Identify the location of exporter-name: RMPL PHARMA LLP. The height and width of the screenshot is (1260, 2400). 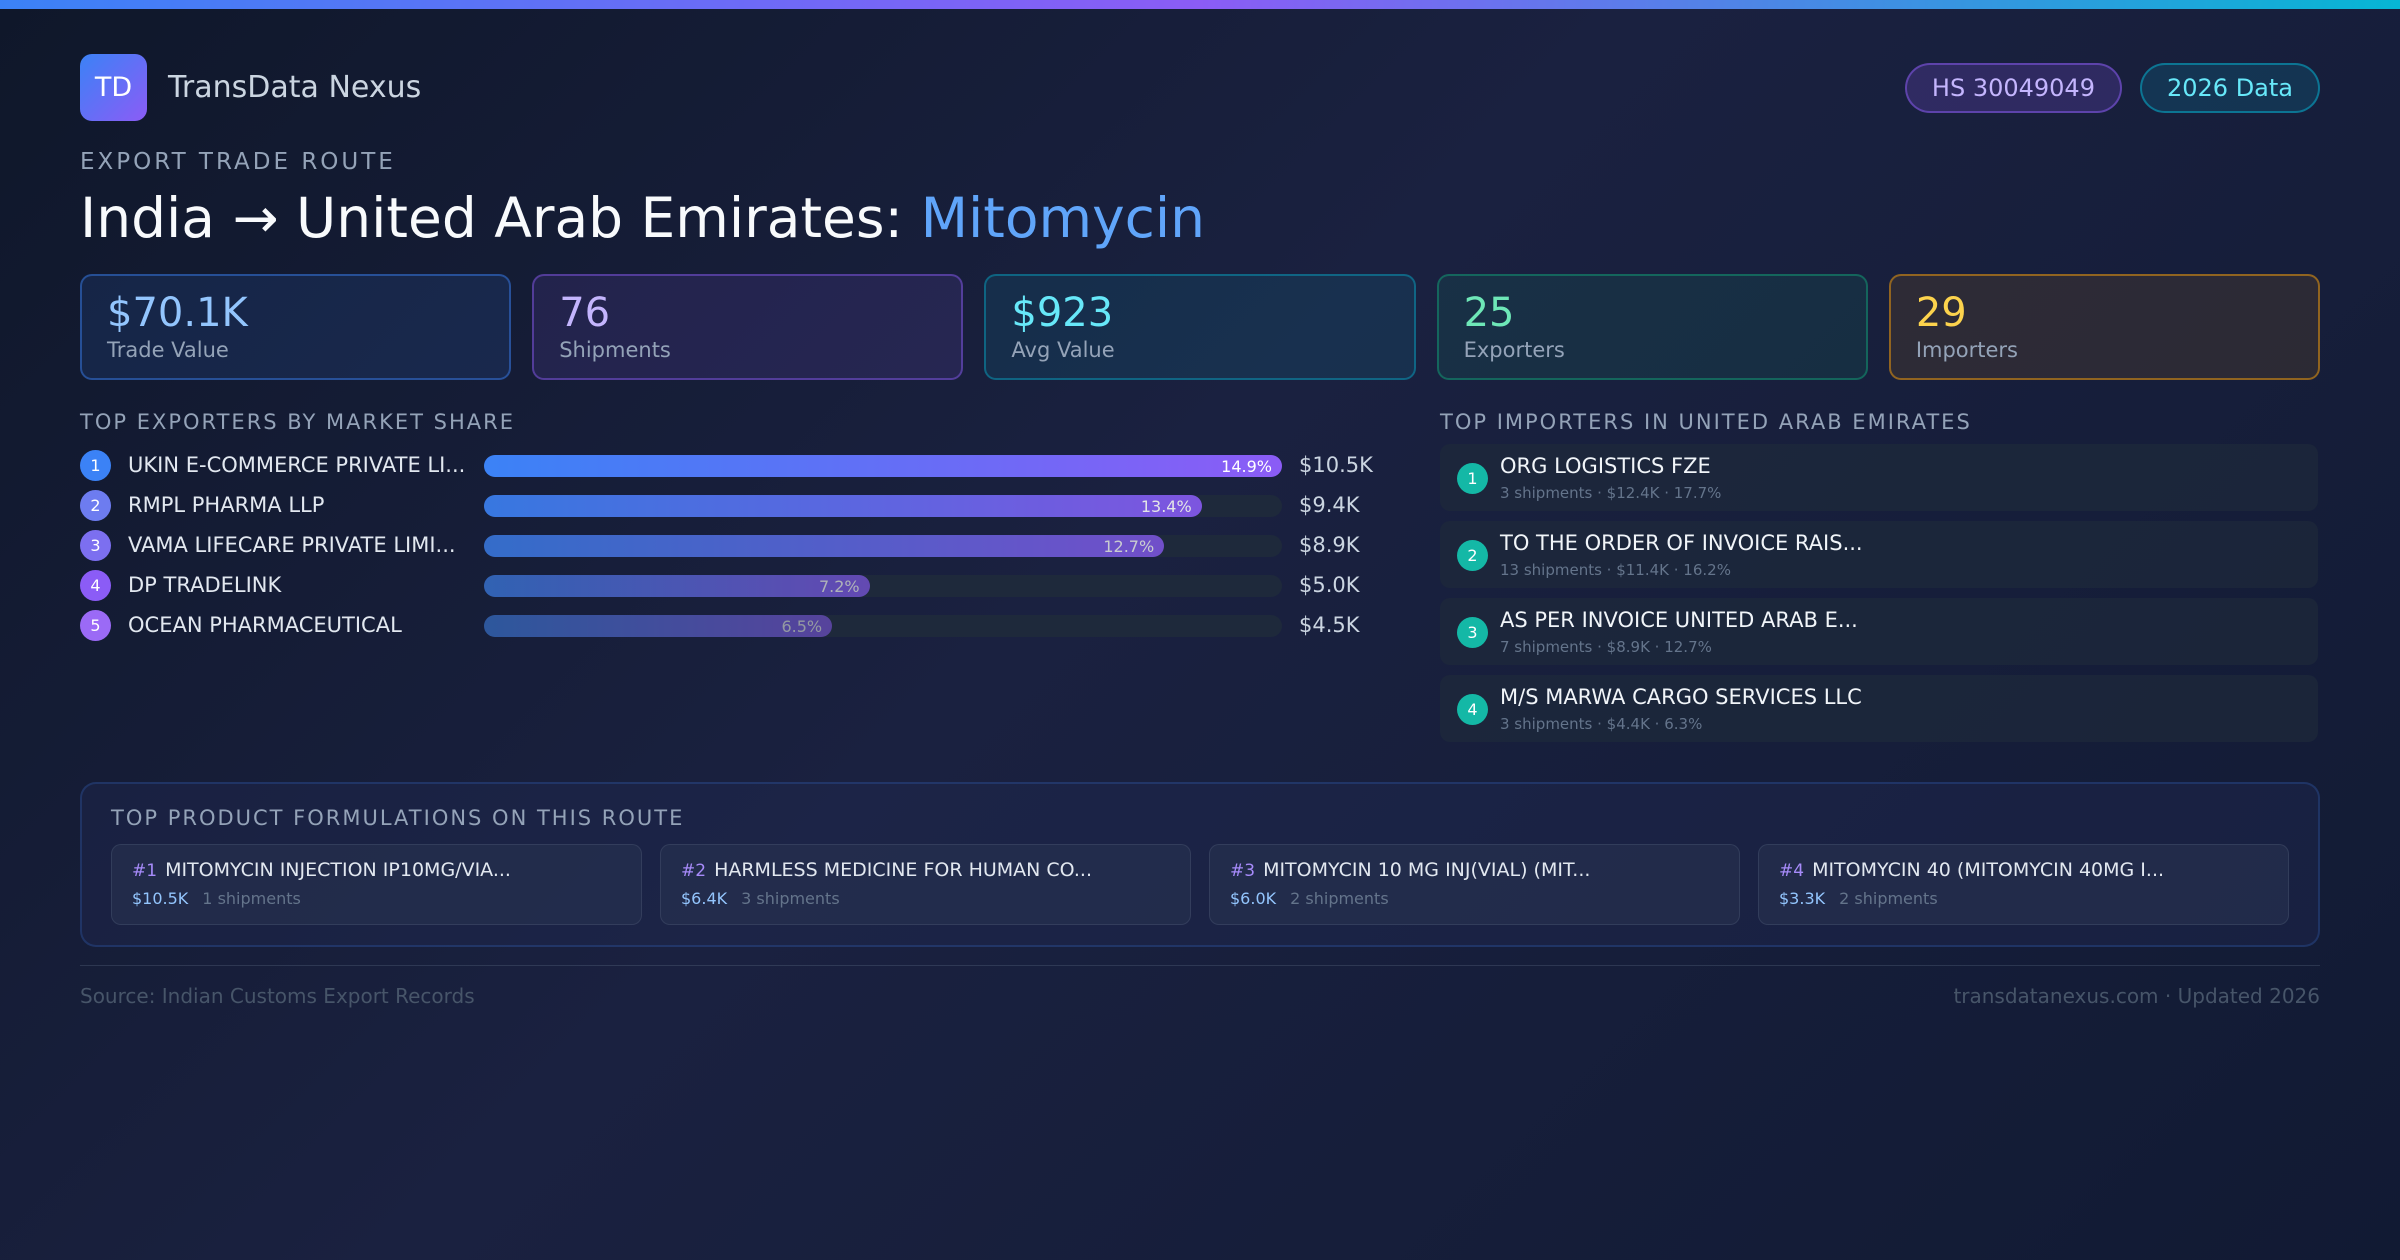
(226, 505).